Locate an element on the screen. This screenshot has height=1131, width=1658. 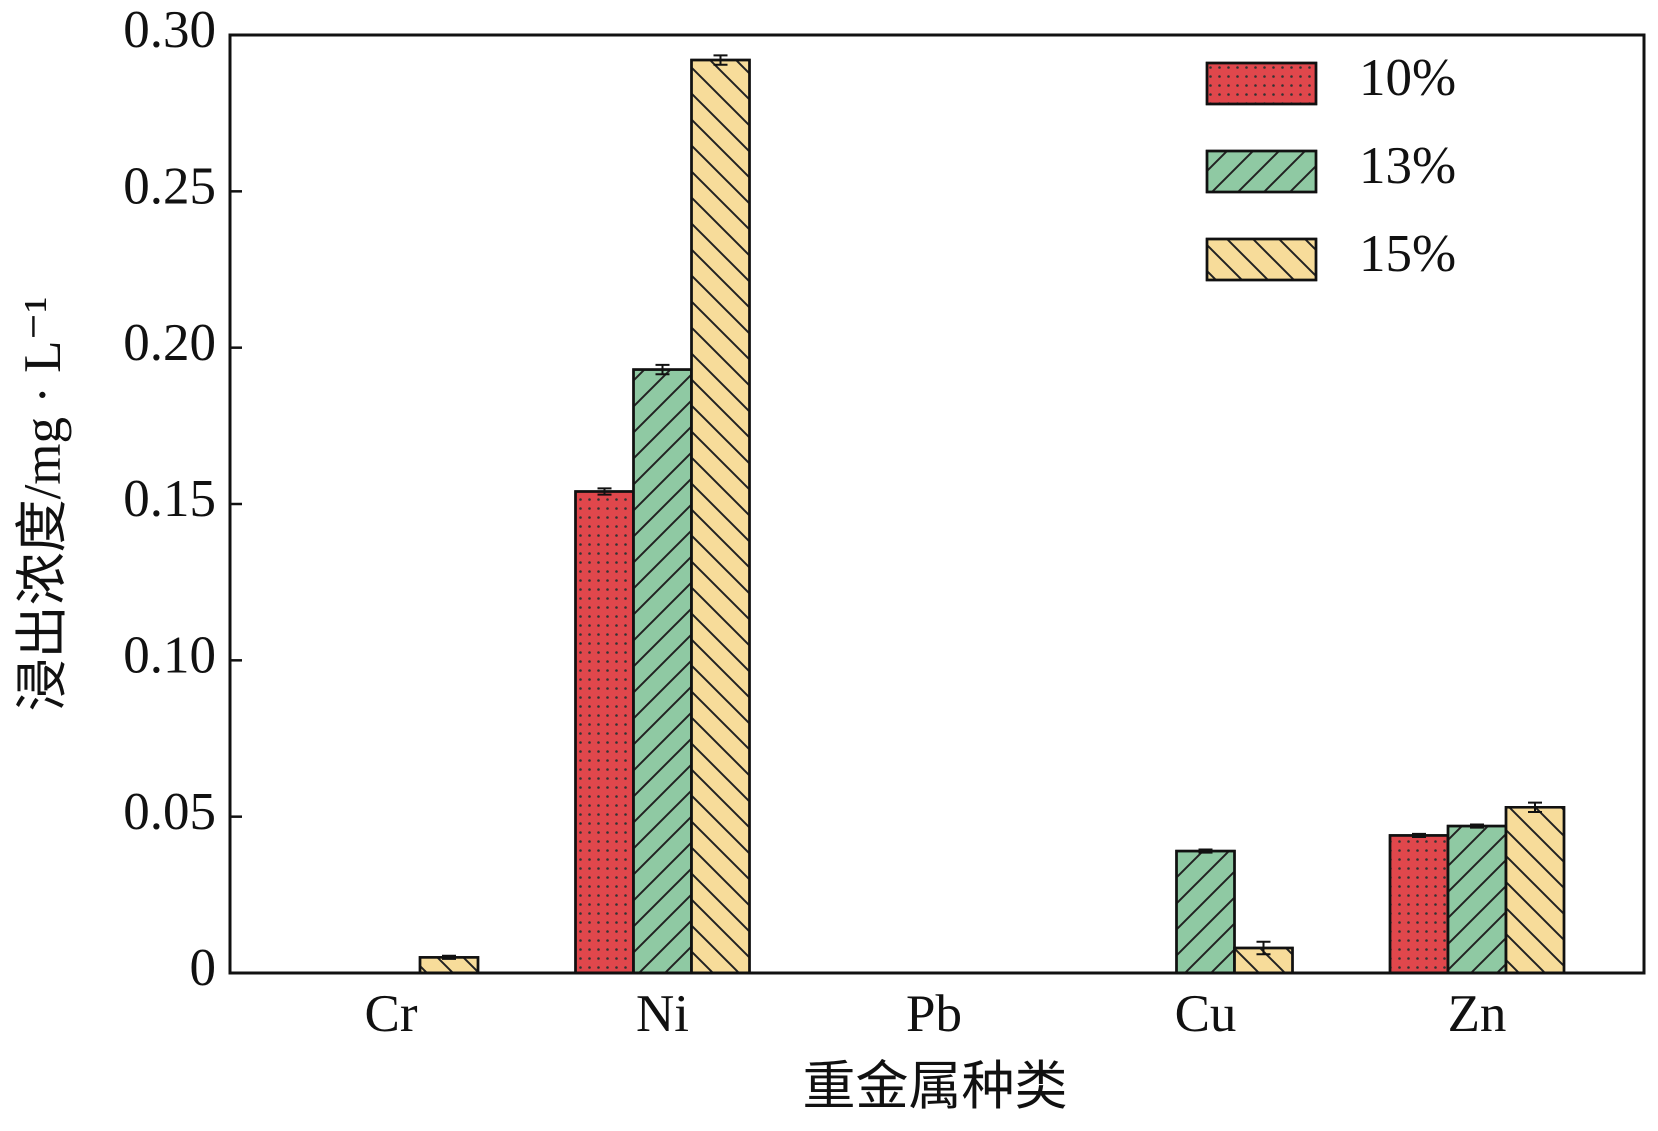
y-tick-label: 0.25 is located at coordinates (169, 186).